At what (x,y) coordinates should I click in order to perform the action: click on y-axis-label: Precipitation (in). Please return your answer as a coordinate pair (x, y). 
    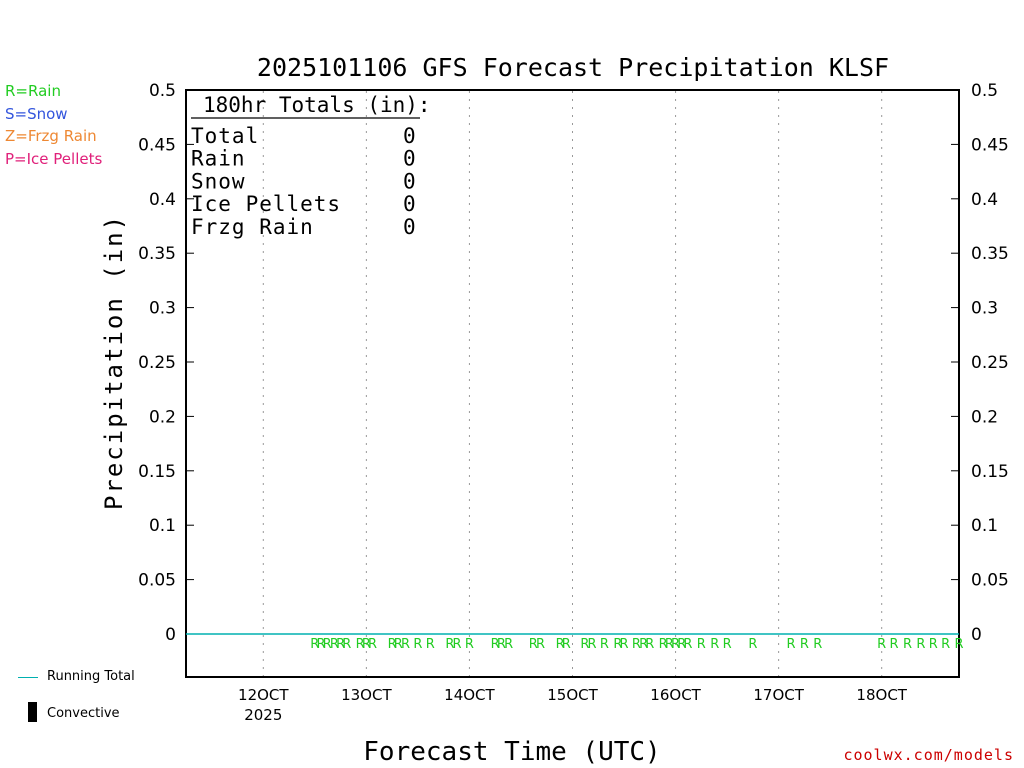
    Looking at the image, I should click on (114, 362).